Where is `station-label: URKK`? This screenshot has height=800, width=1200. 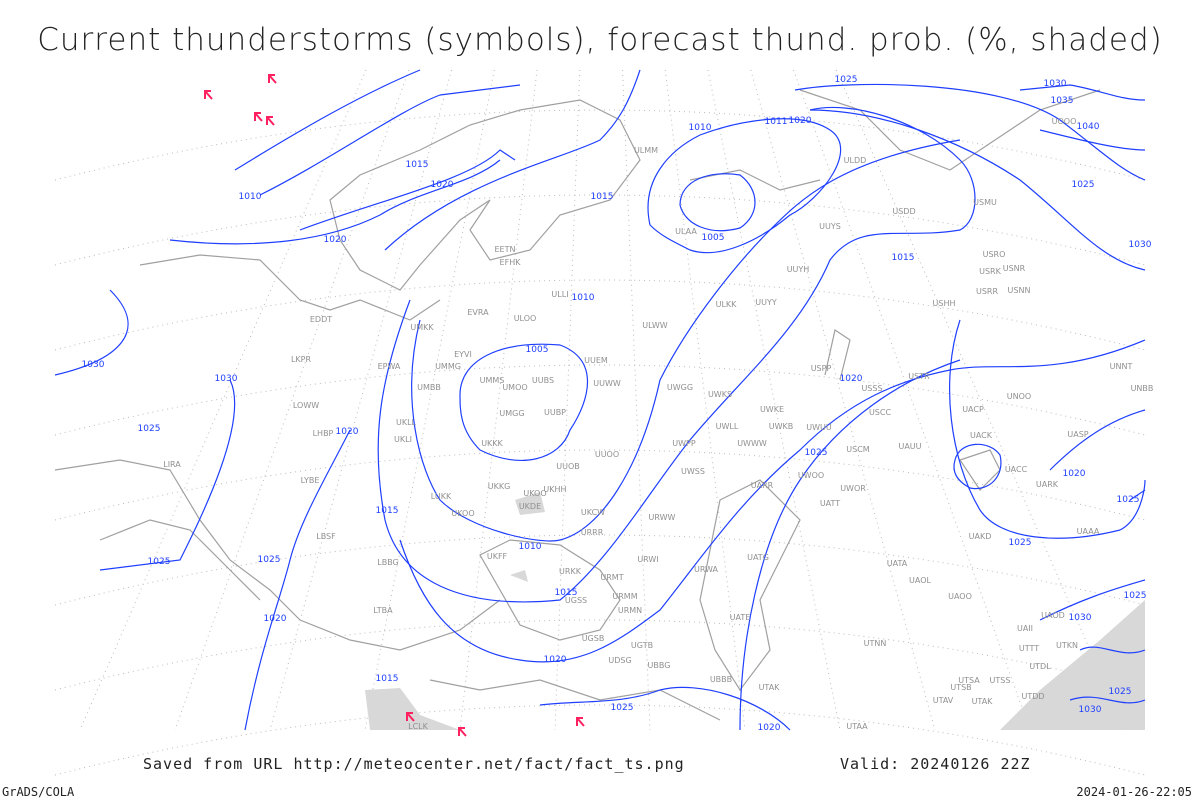 station-label: URKK is located at coordinates (570, 571).